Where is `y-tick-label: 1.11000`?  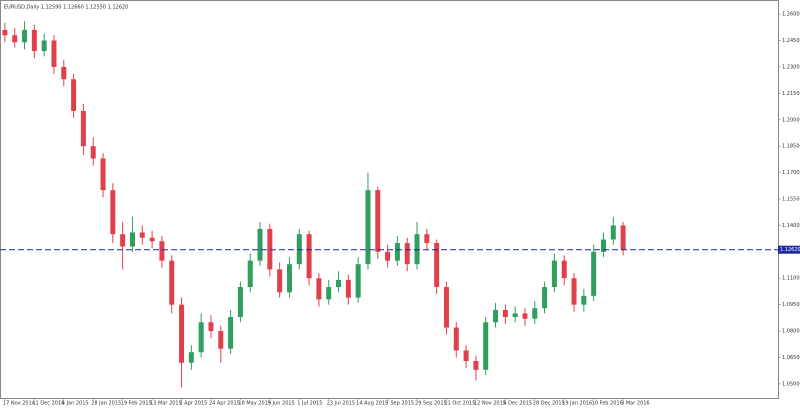
y-tick-label: 1.11000 is located at coordinates (791, 279).